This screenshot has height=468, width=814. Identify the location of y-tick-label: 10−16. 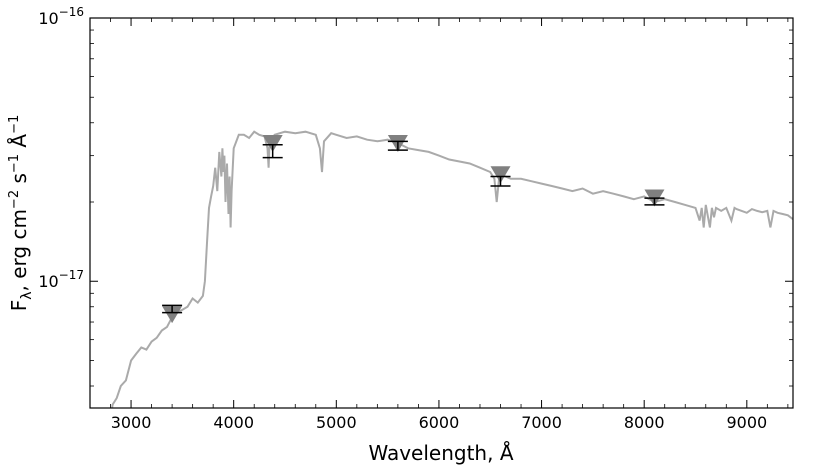
(61, 16).